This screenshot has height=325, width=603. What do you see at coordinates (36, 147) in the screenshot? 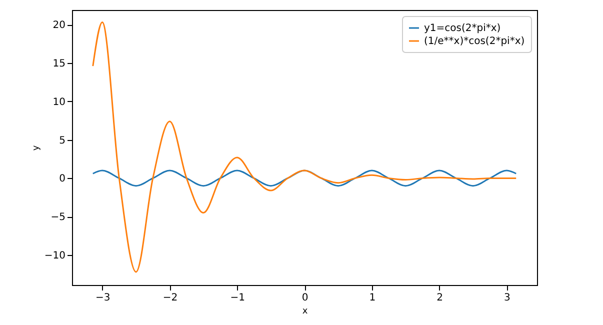
I see `y-axis-title: y` at bounding box center [36, 147].